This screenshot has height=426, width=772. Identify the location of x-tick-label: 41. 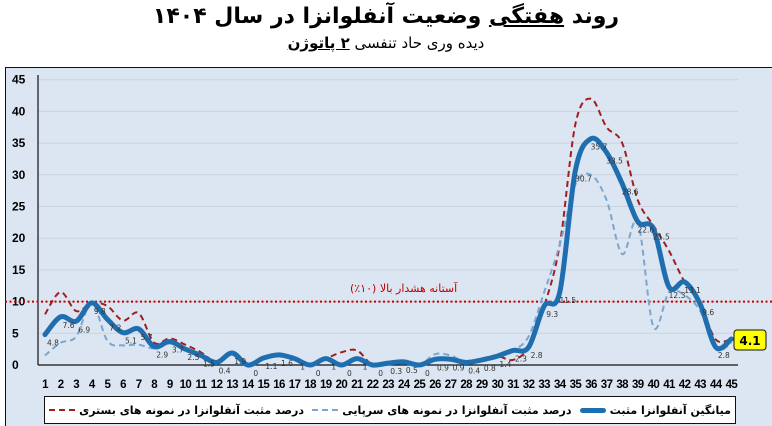
(669, 385).